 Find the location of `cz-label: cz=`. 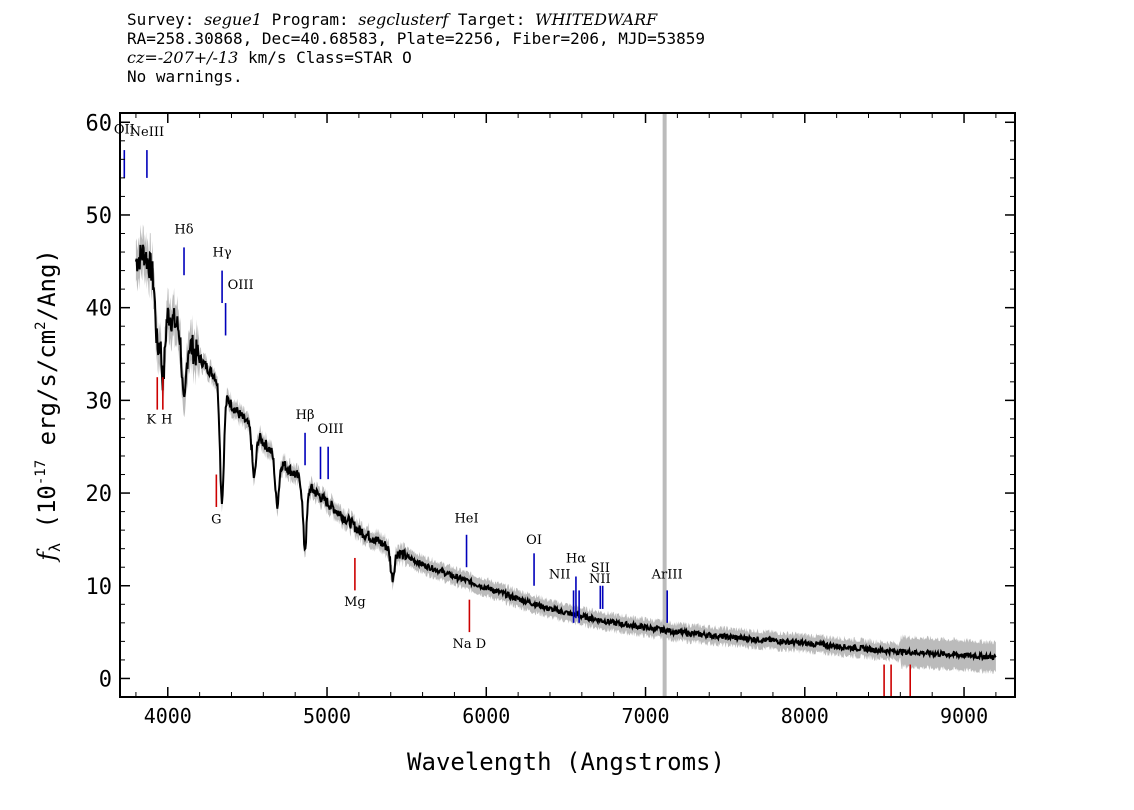

cz-label: cz= is located at coordinates (142, 57).